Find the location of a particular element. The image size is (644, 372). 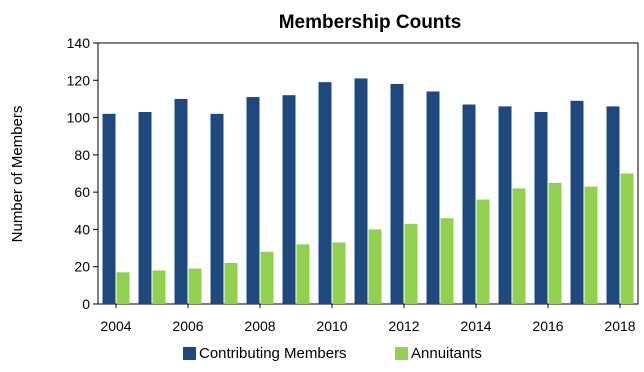

x-tick-label: 2008 is located at coordinates (259, 326).